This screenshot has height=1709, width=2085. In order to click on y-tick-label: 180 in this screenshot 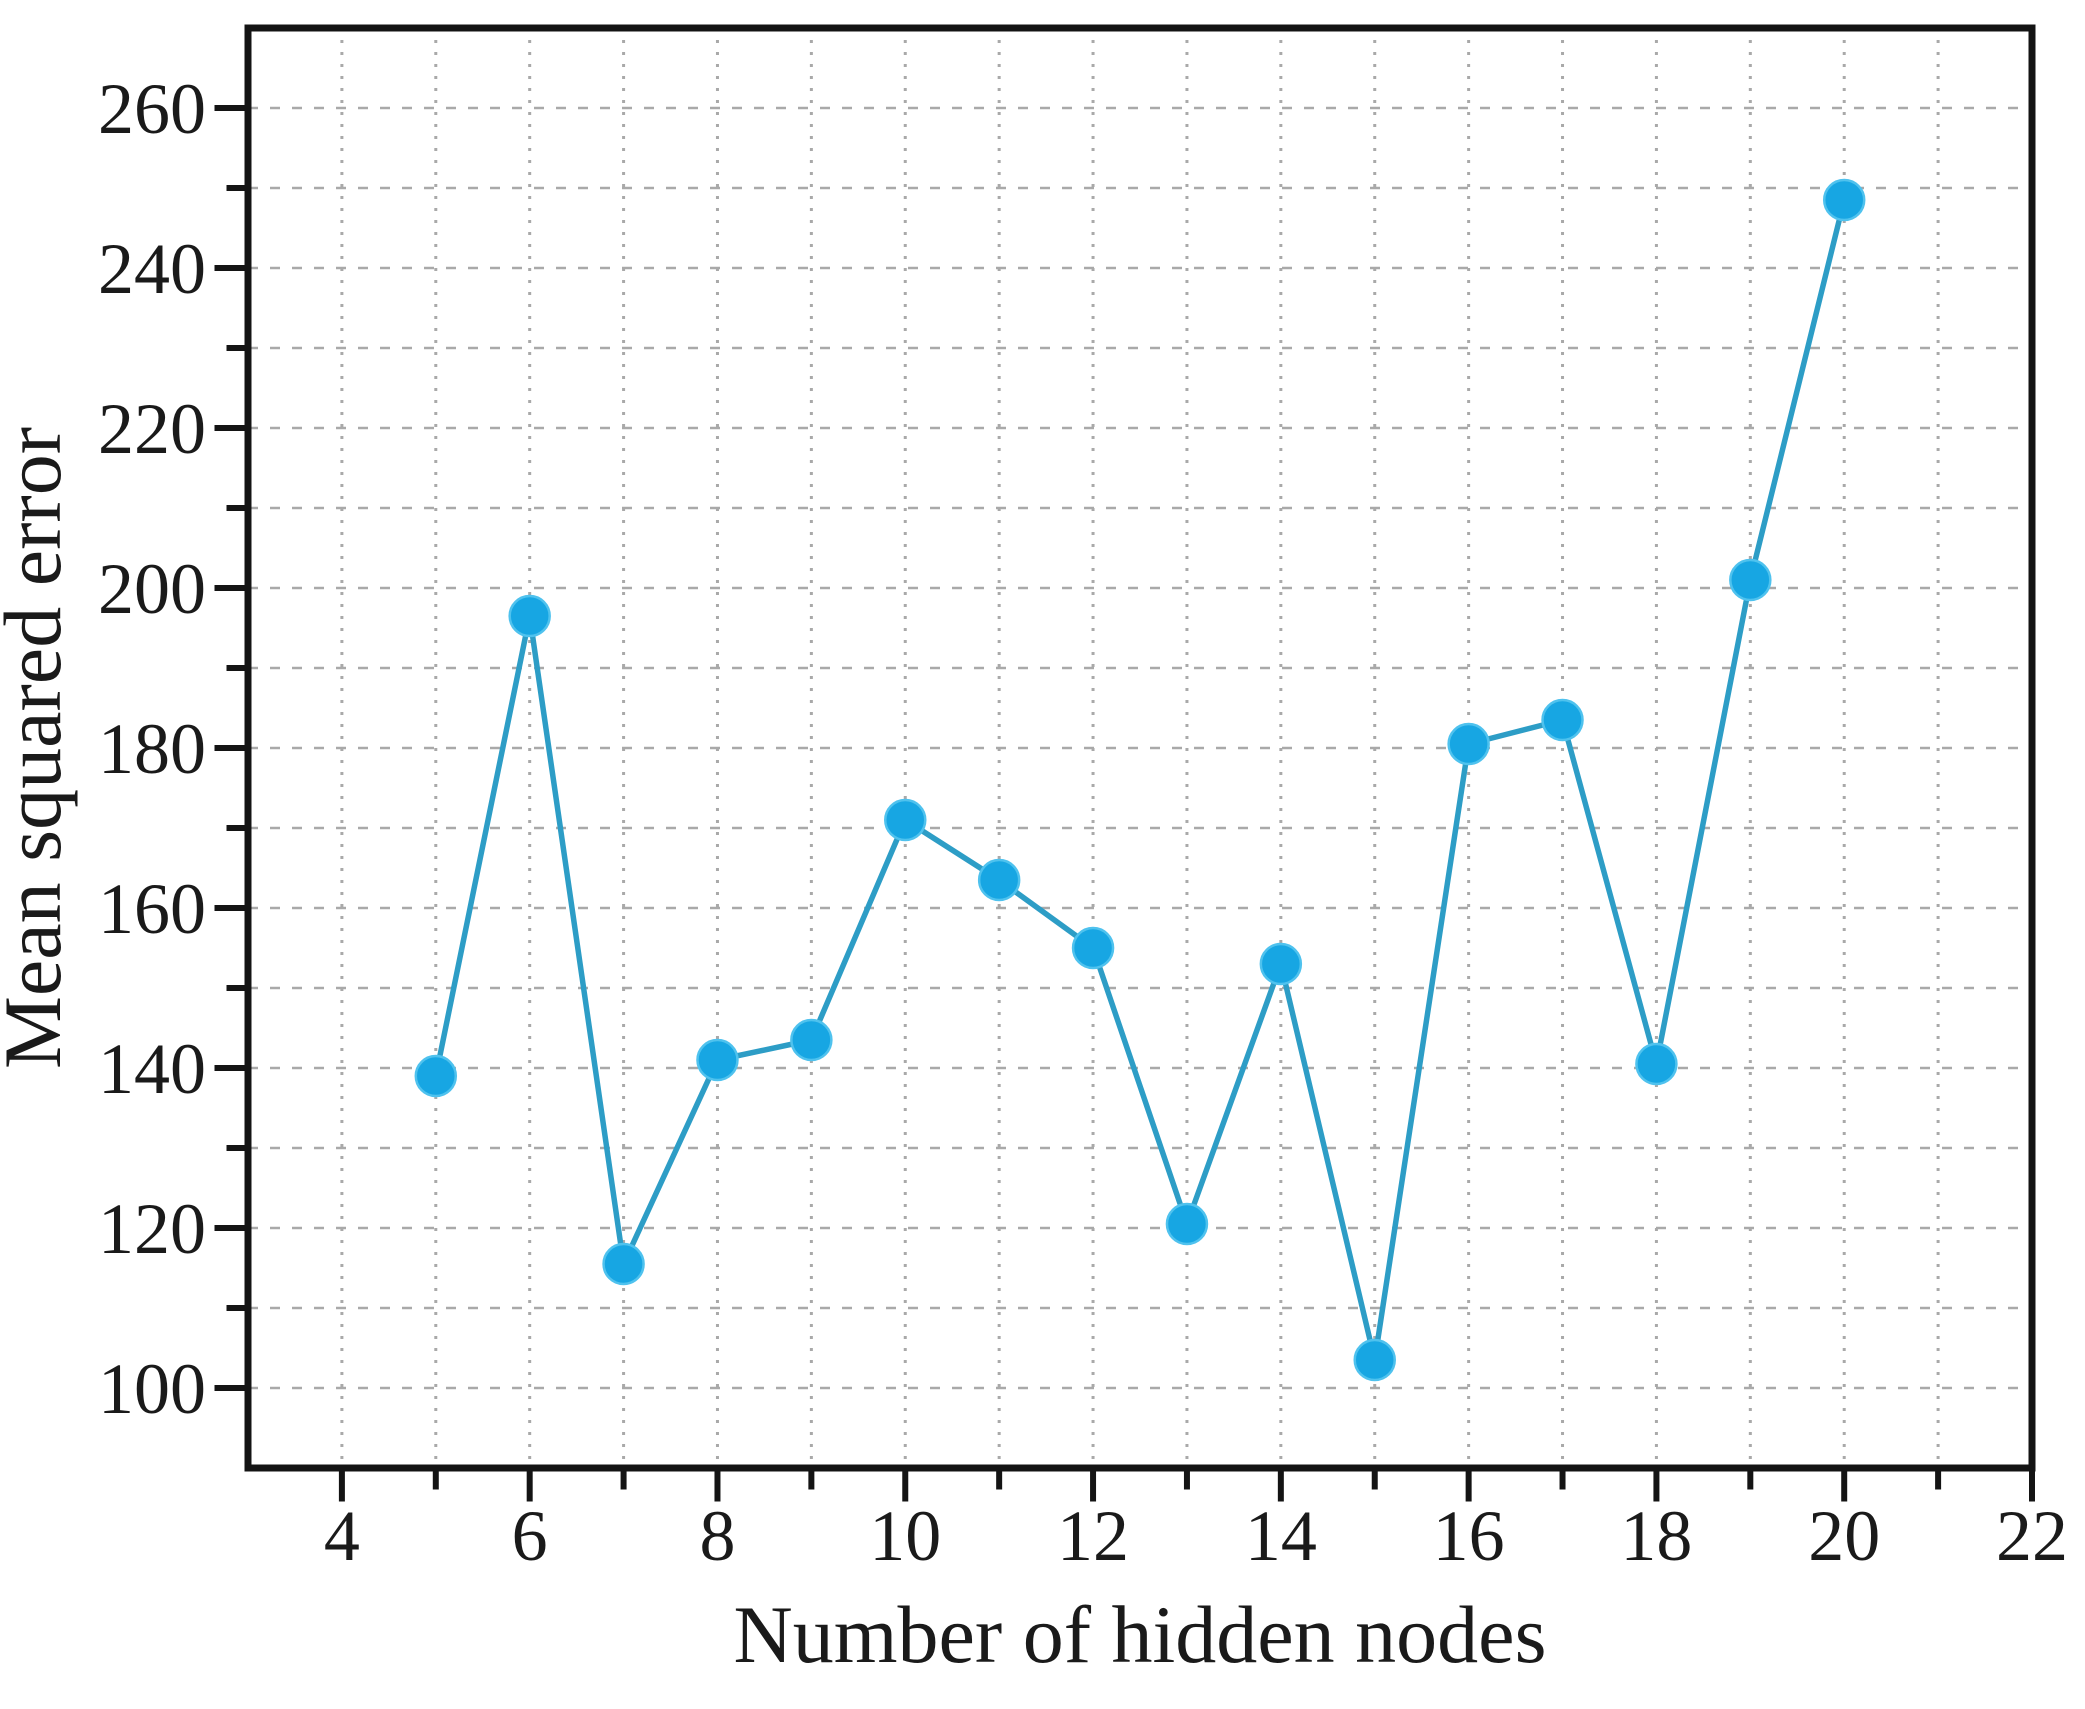, I will do `click(152, 749)`.